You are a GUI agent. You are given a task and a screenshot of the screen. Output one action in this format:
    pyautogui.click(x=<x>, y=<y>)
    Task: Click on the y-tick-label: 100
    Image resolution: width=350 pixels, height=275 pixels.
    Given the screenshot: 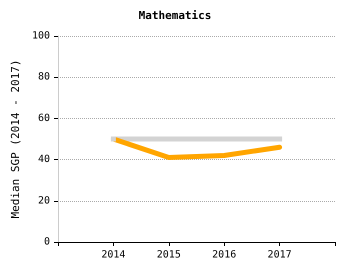 What is the action you would take?
    pyautogui.click(x=41, y=36)
    